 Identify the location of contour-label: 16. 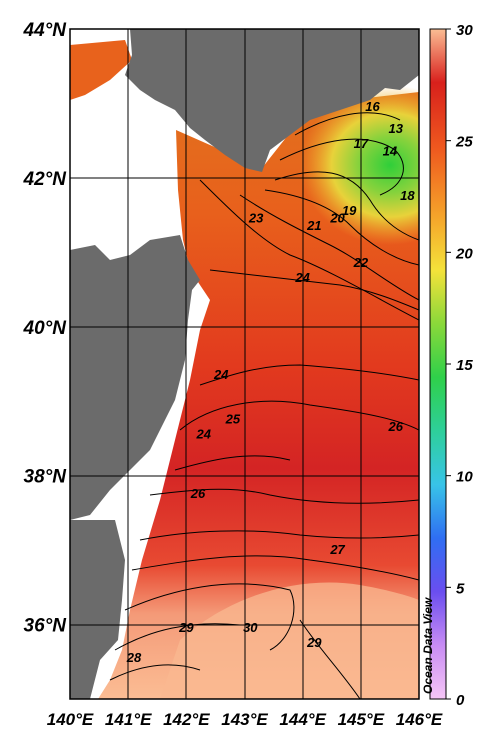
(372, 106).